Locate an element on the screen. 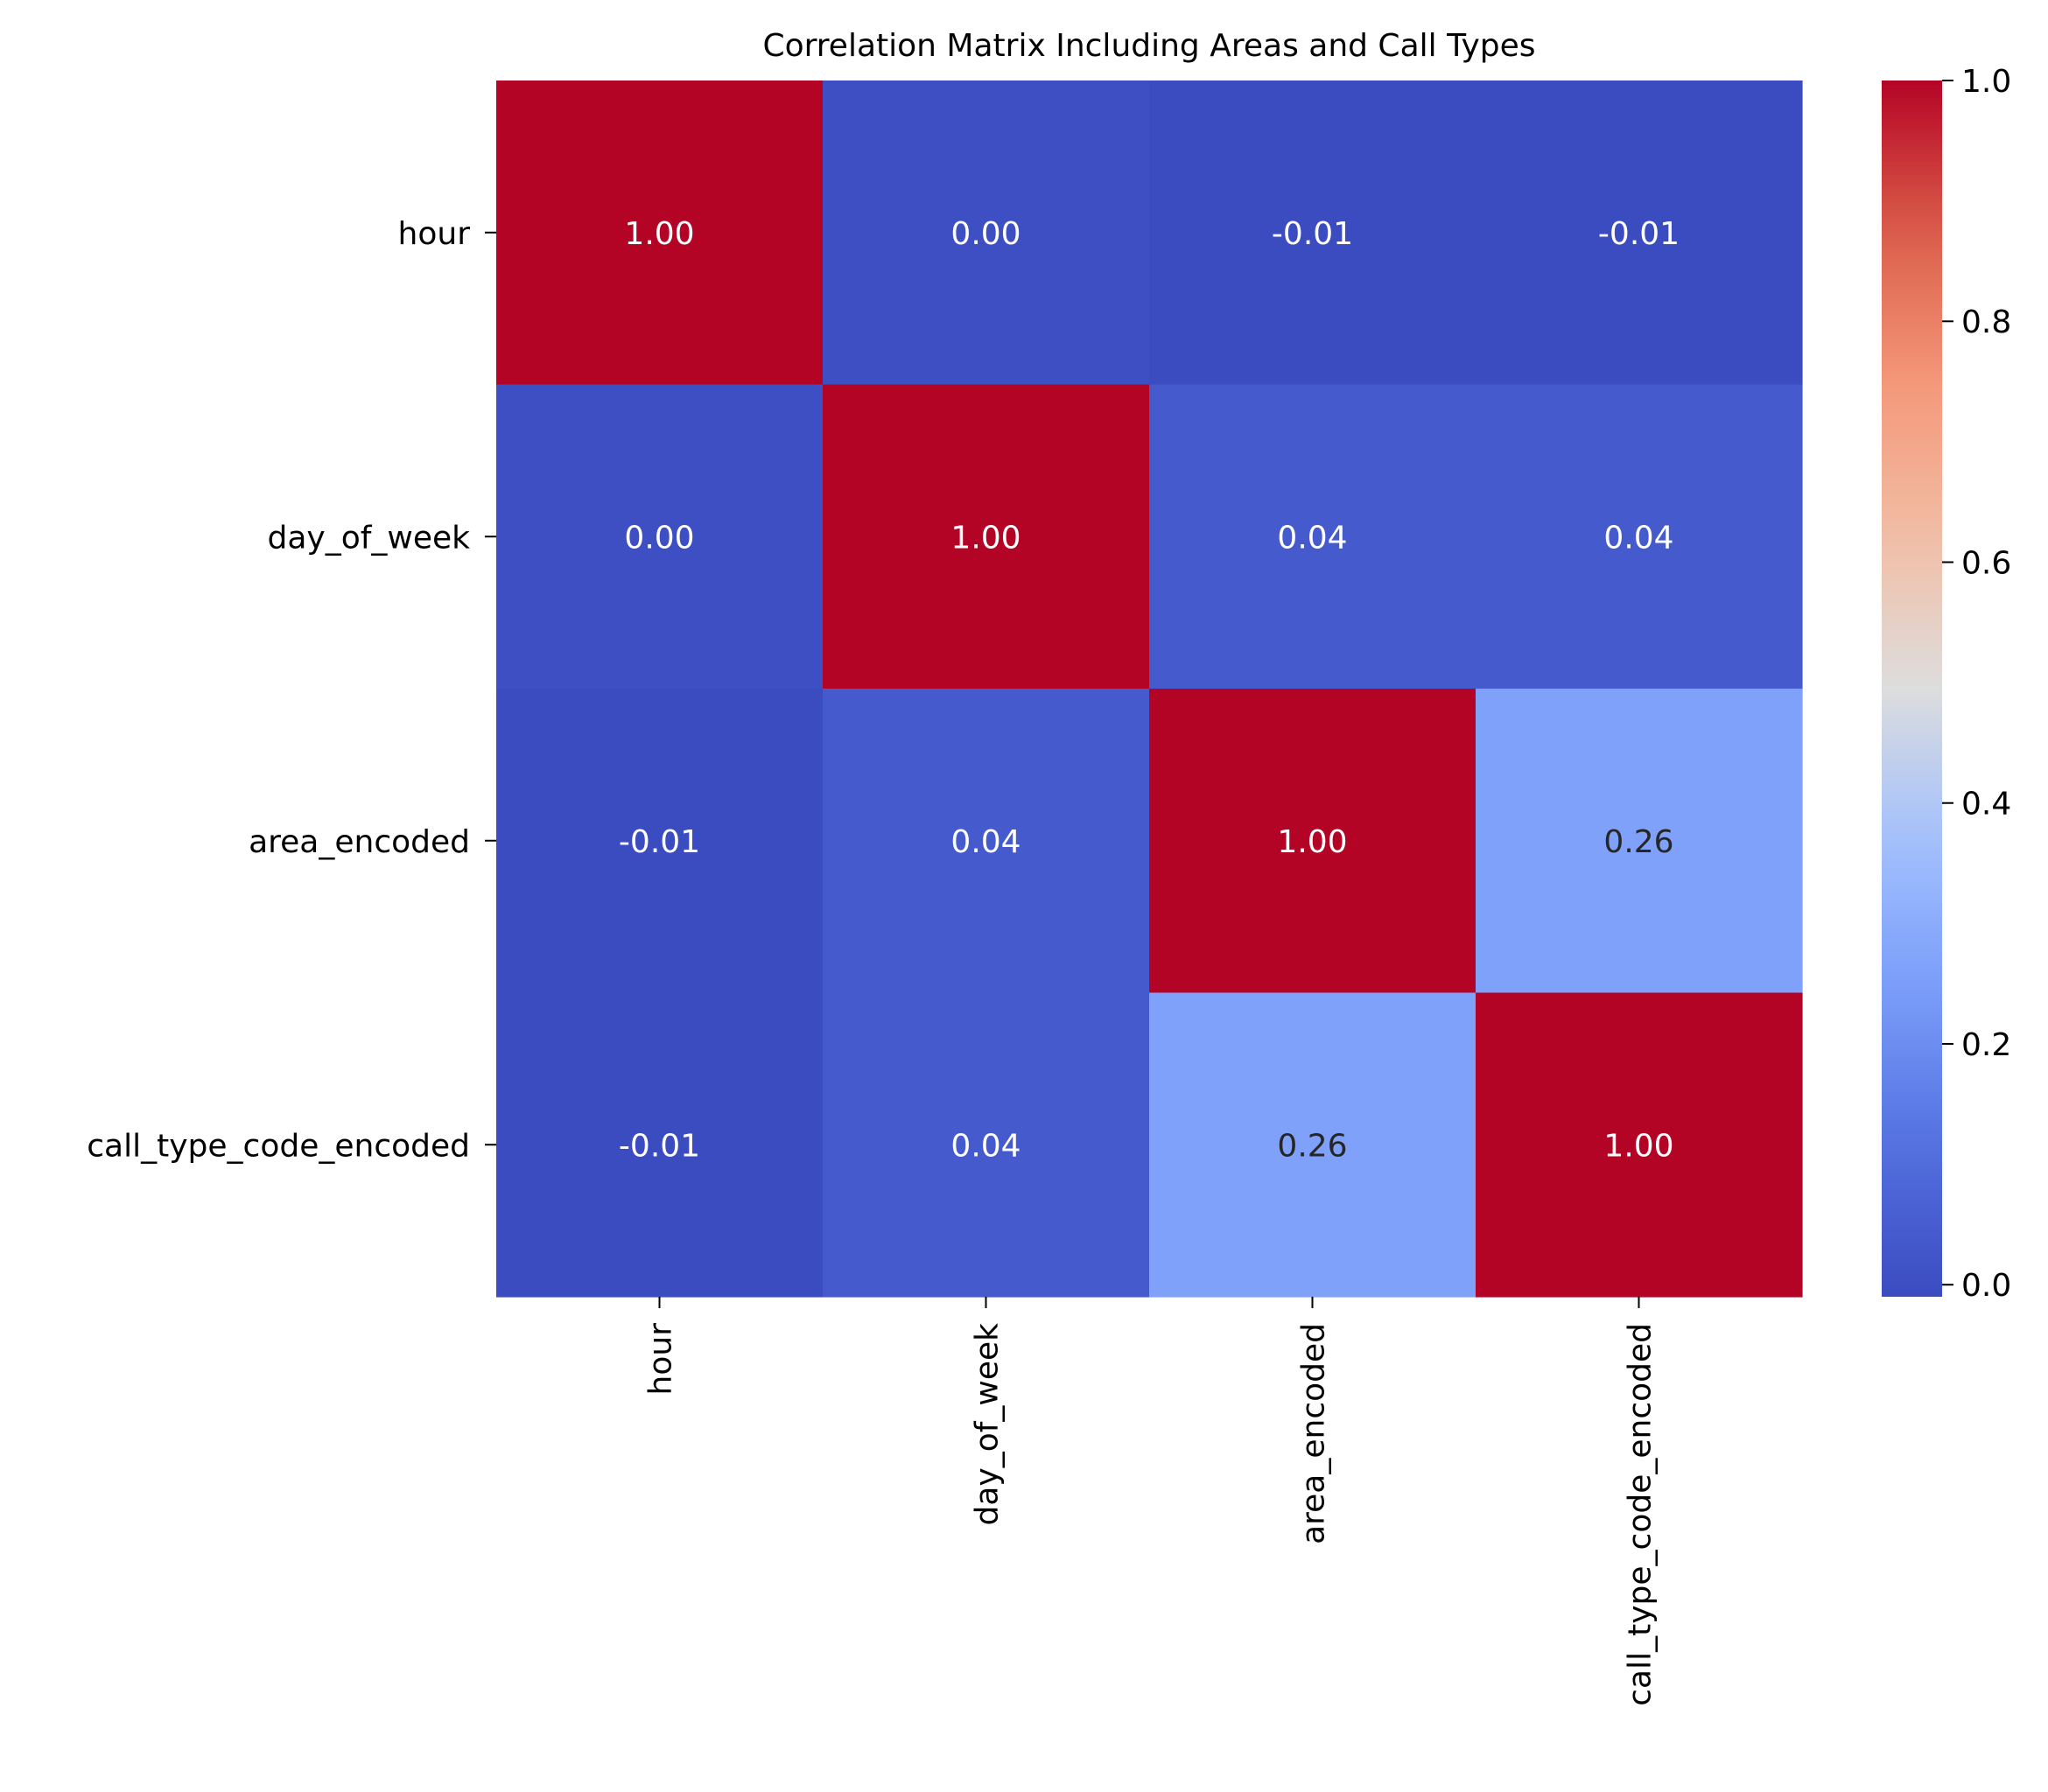 This screenshot has height=1792, width=2048. x-tick-label: area_encoded is located at coordinates (1314, 1433).